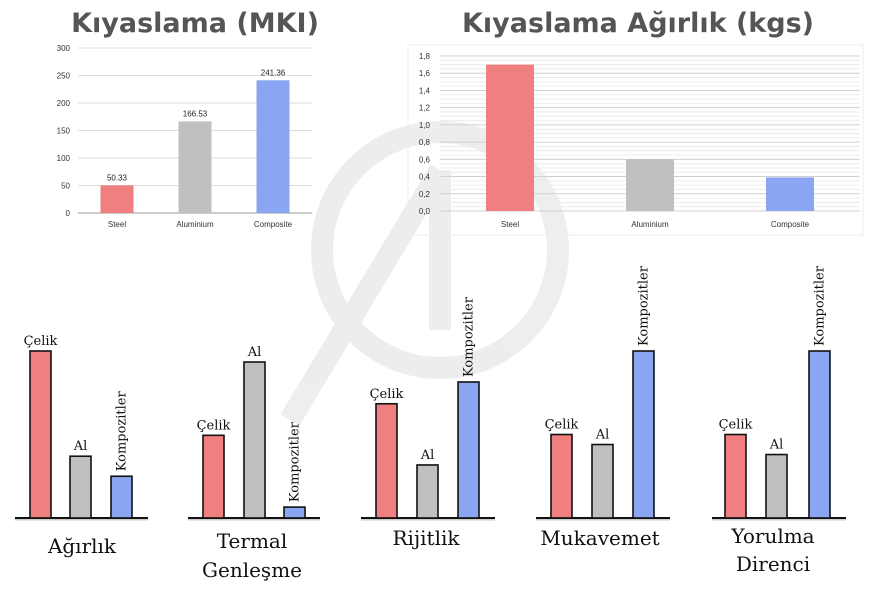 The width and height of the screenshot is (873, 607). What do you see at coordinates (425, 194) in the screenshot?
I see `chart-weight-y-tick-label: 0,2` at bounding box center [425, 194].